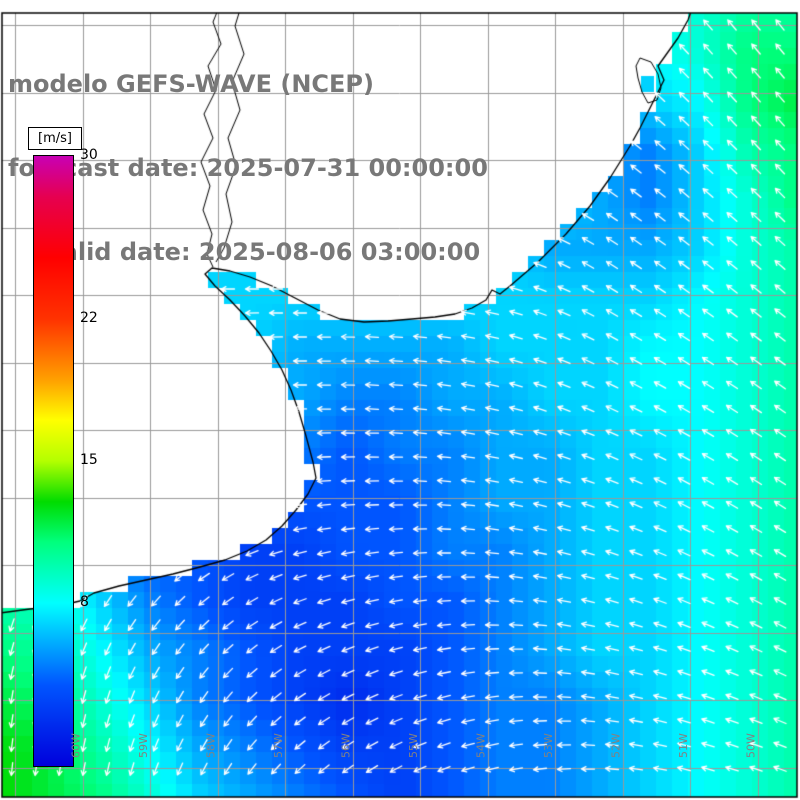 This screenshot has width=800, height=800. I want to click on colorbar-unit-label: [m/s], so click(55, 138).